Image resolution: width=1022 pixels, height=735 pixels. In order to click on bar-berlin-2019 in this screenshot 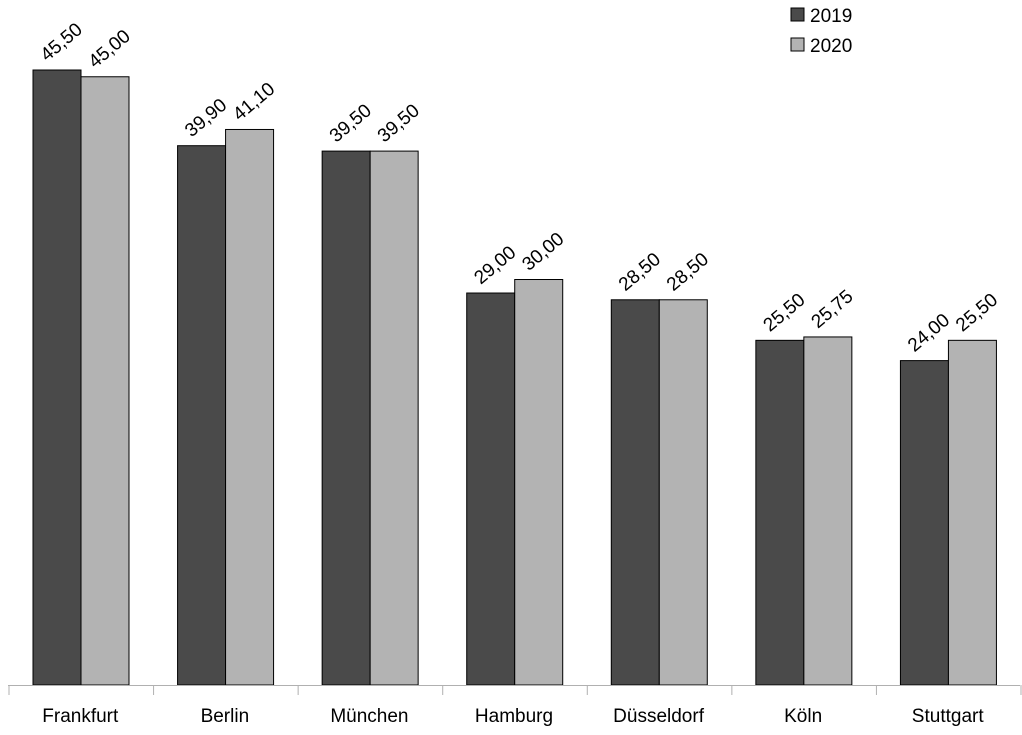, I will do `click(202, 415)`.